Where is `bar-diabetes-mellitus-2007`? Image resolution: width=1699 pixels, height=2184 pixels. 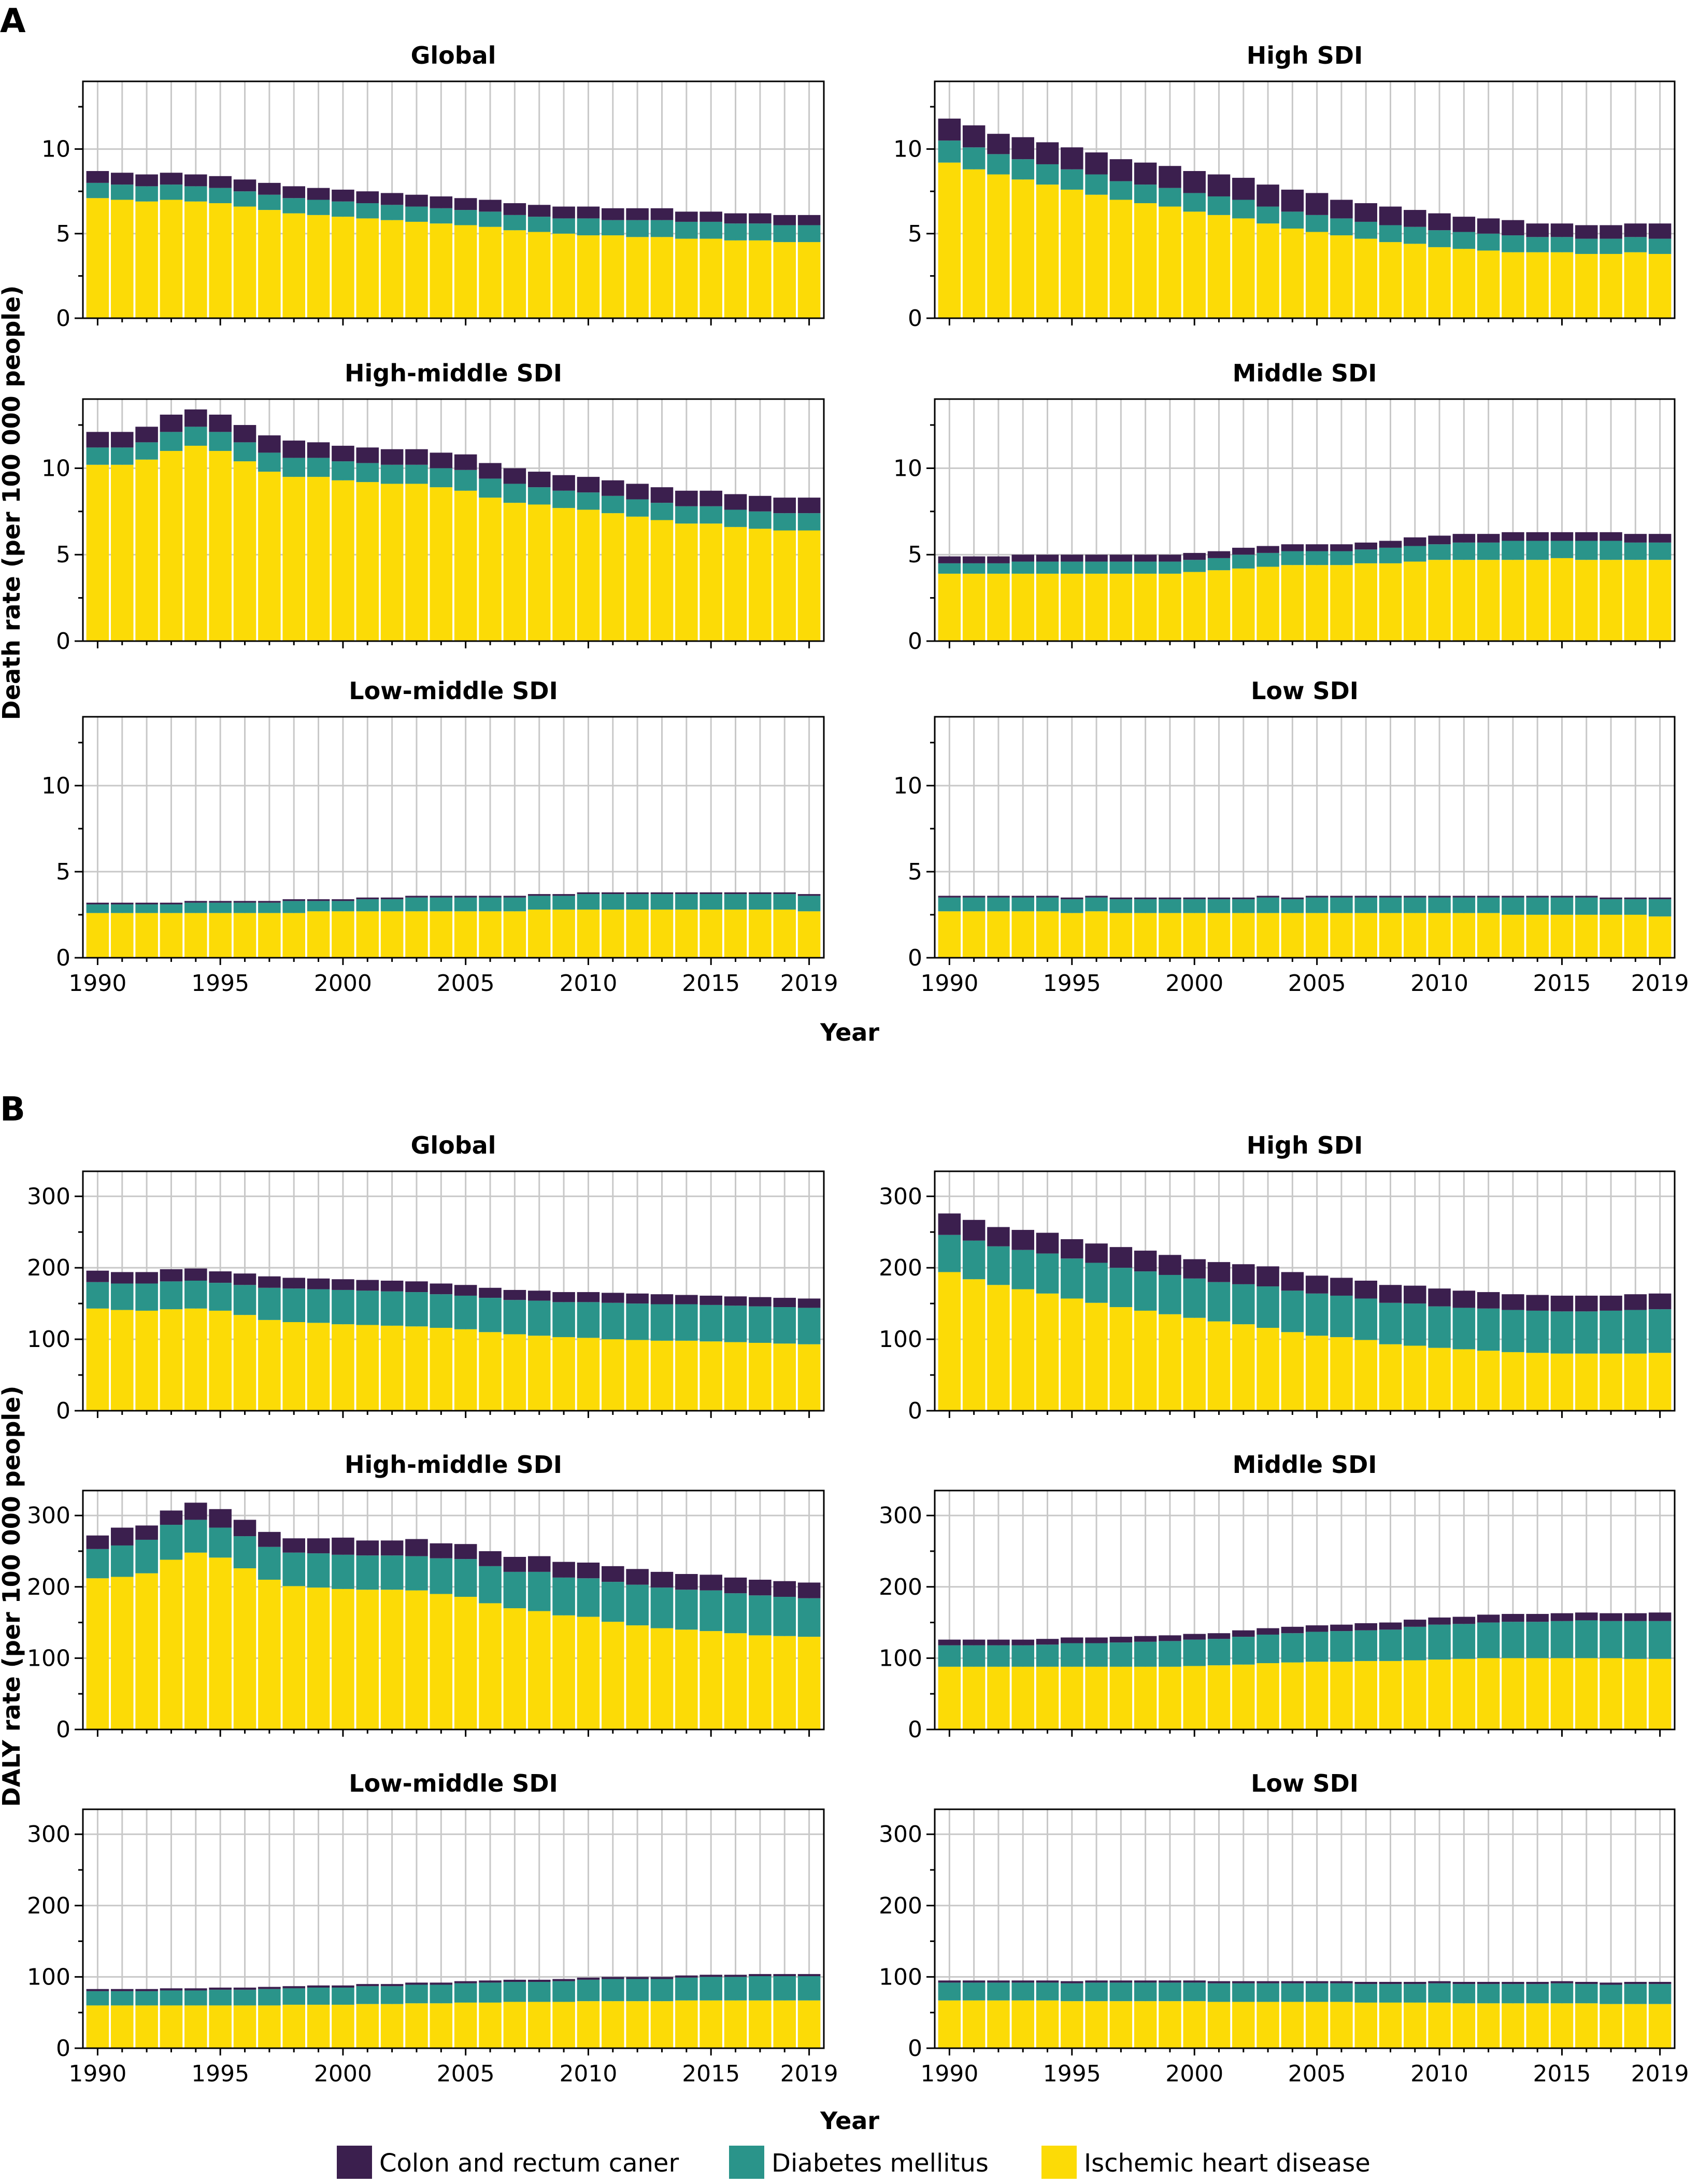 bar-diabetes-mellitus-2007 is located at coordinates (515, 904).